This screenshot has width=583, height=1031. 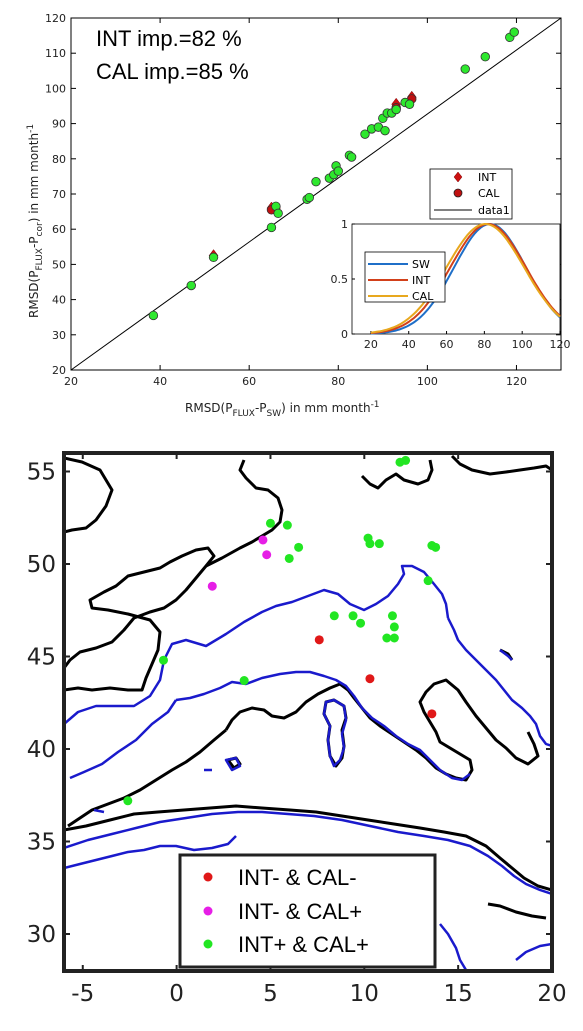 What do you see at coordinates (344, 334) in the screenshot?
I see `inset-y-tick-label: 0` at bounding box center [344, 334].